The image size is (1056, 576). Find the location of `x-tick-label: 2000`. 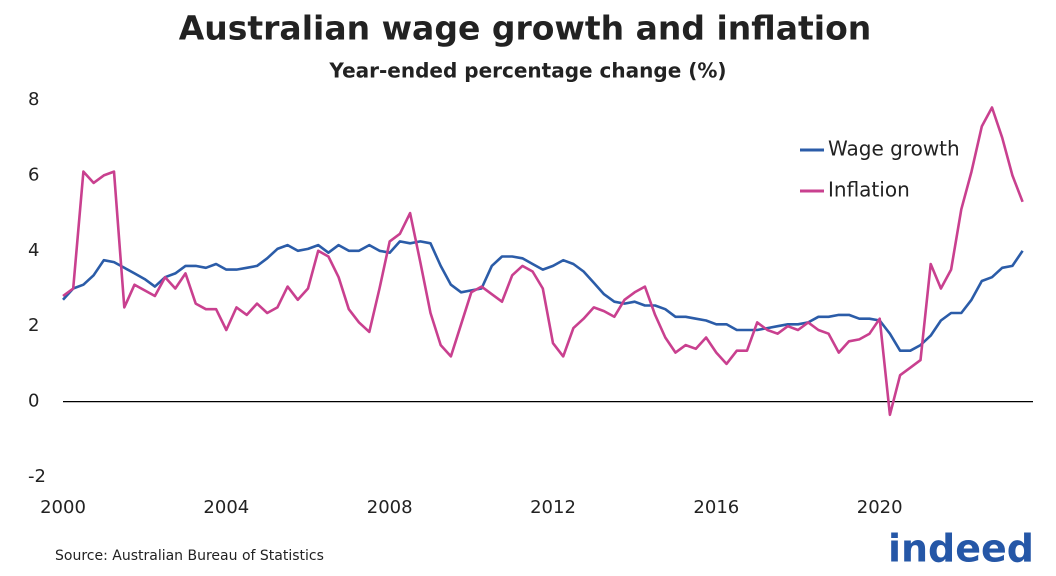

x-tick-label: 2000 is located at coordinates (63, 507).